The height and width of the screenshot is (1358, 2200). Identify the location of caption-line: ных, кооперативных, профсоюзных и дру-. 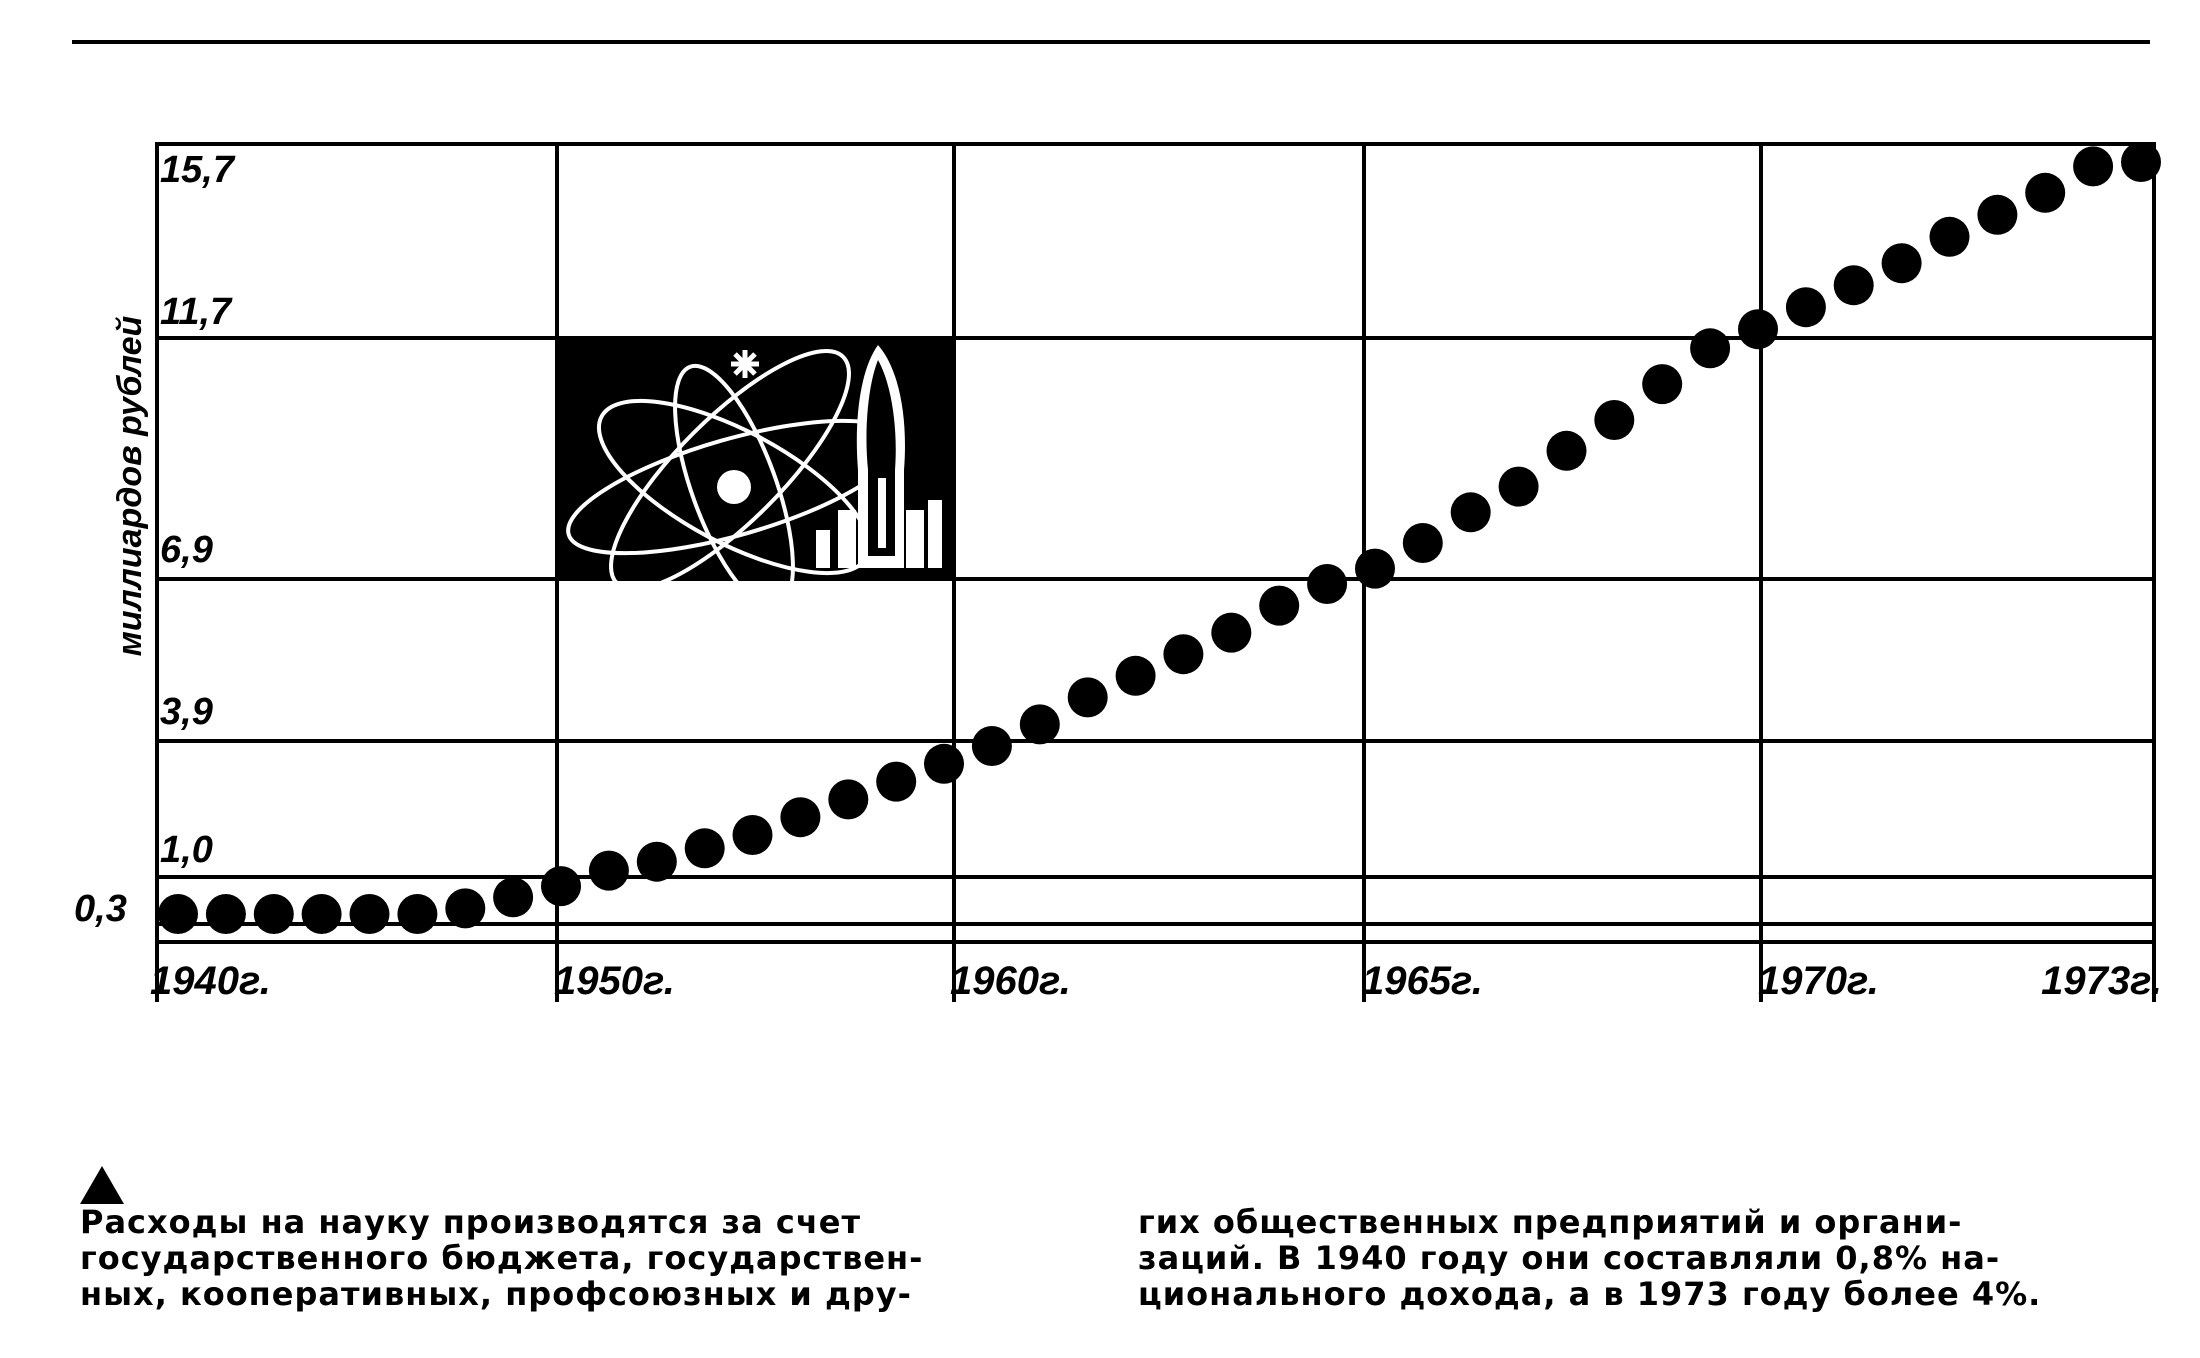
(496, 1294).